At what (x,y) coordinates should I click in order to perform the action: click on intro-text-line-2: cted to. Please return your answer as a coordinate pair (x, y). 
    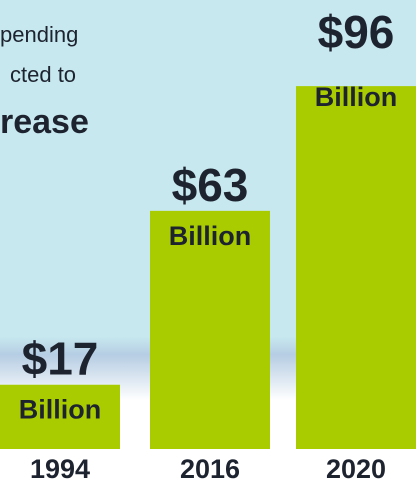
    Looking at the image, I should click on (43, 74).